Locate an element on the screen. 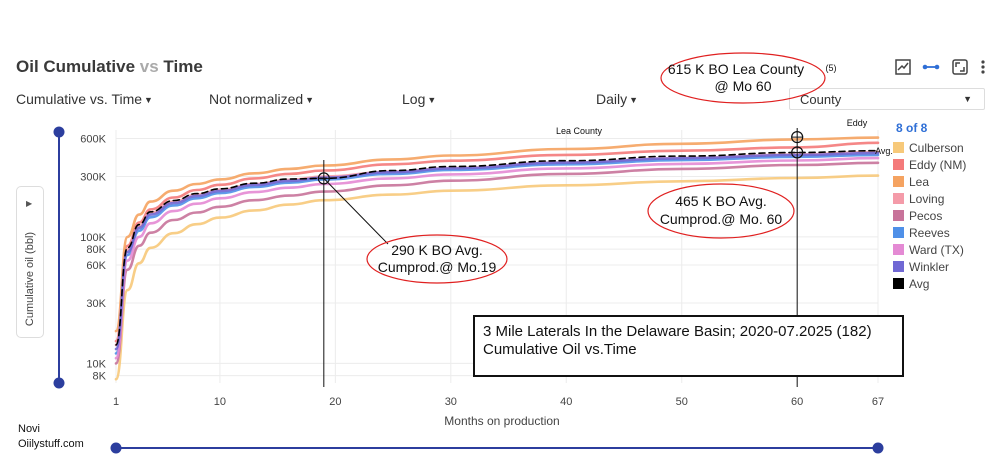 The height and width of the screenshot is (457, 1000). legend-item: Eddy (NM) is located at coordinates (929, 164).